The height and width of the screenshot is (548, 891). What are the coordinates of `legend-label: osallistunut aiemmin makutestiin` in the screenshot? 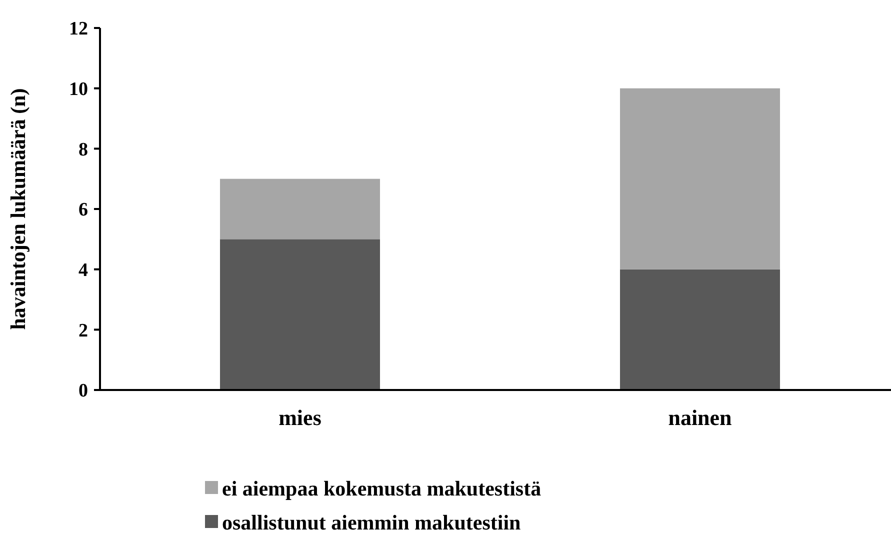 It's located at (372, 522).